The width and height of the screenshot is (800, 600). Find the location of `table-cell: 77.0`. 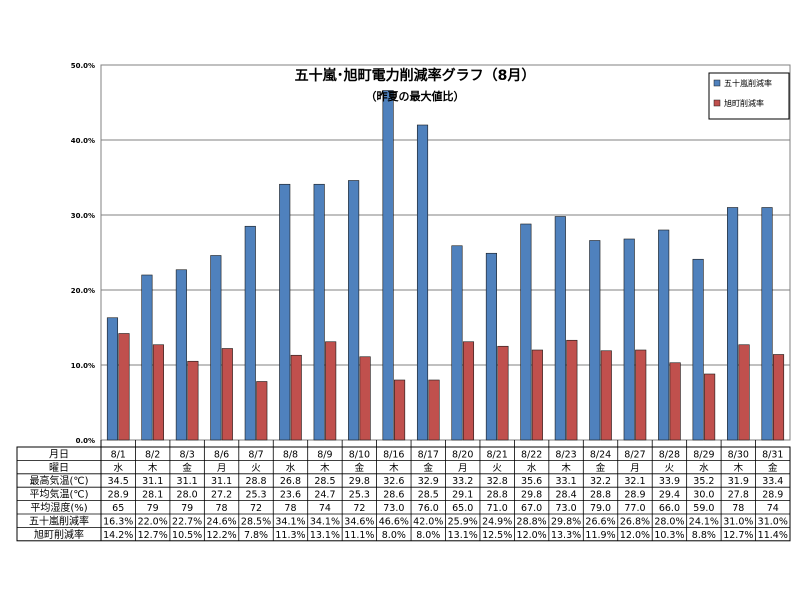

table-cell: 77.0 is located at coordinates (634, 508).